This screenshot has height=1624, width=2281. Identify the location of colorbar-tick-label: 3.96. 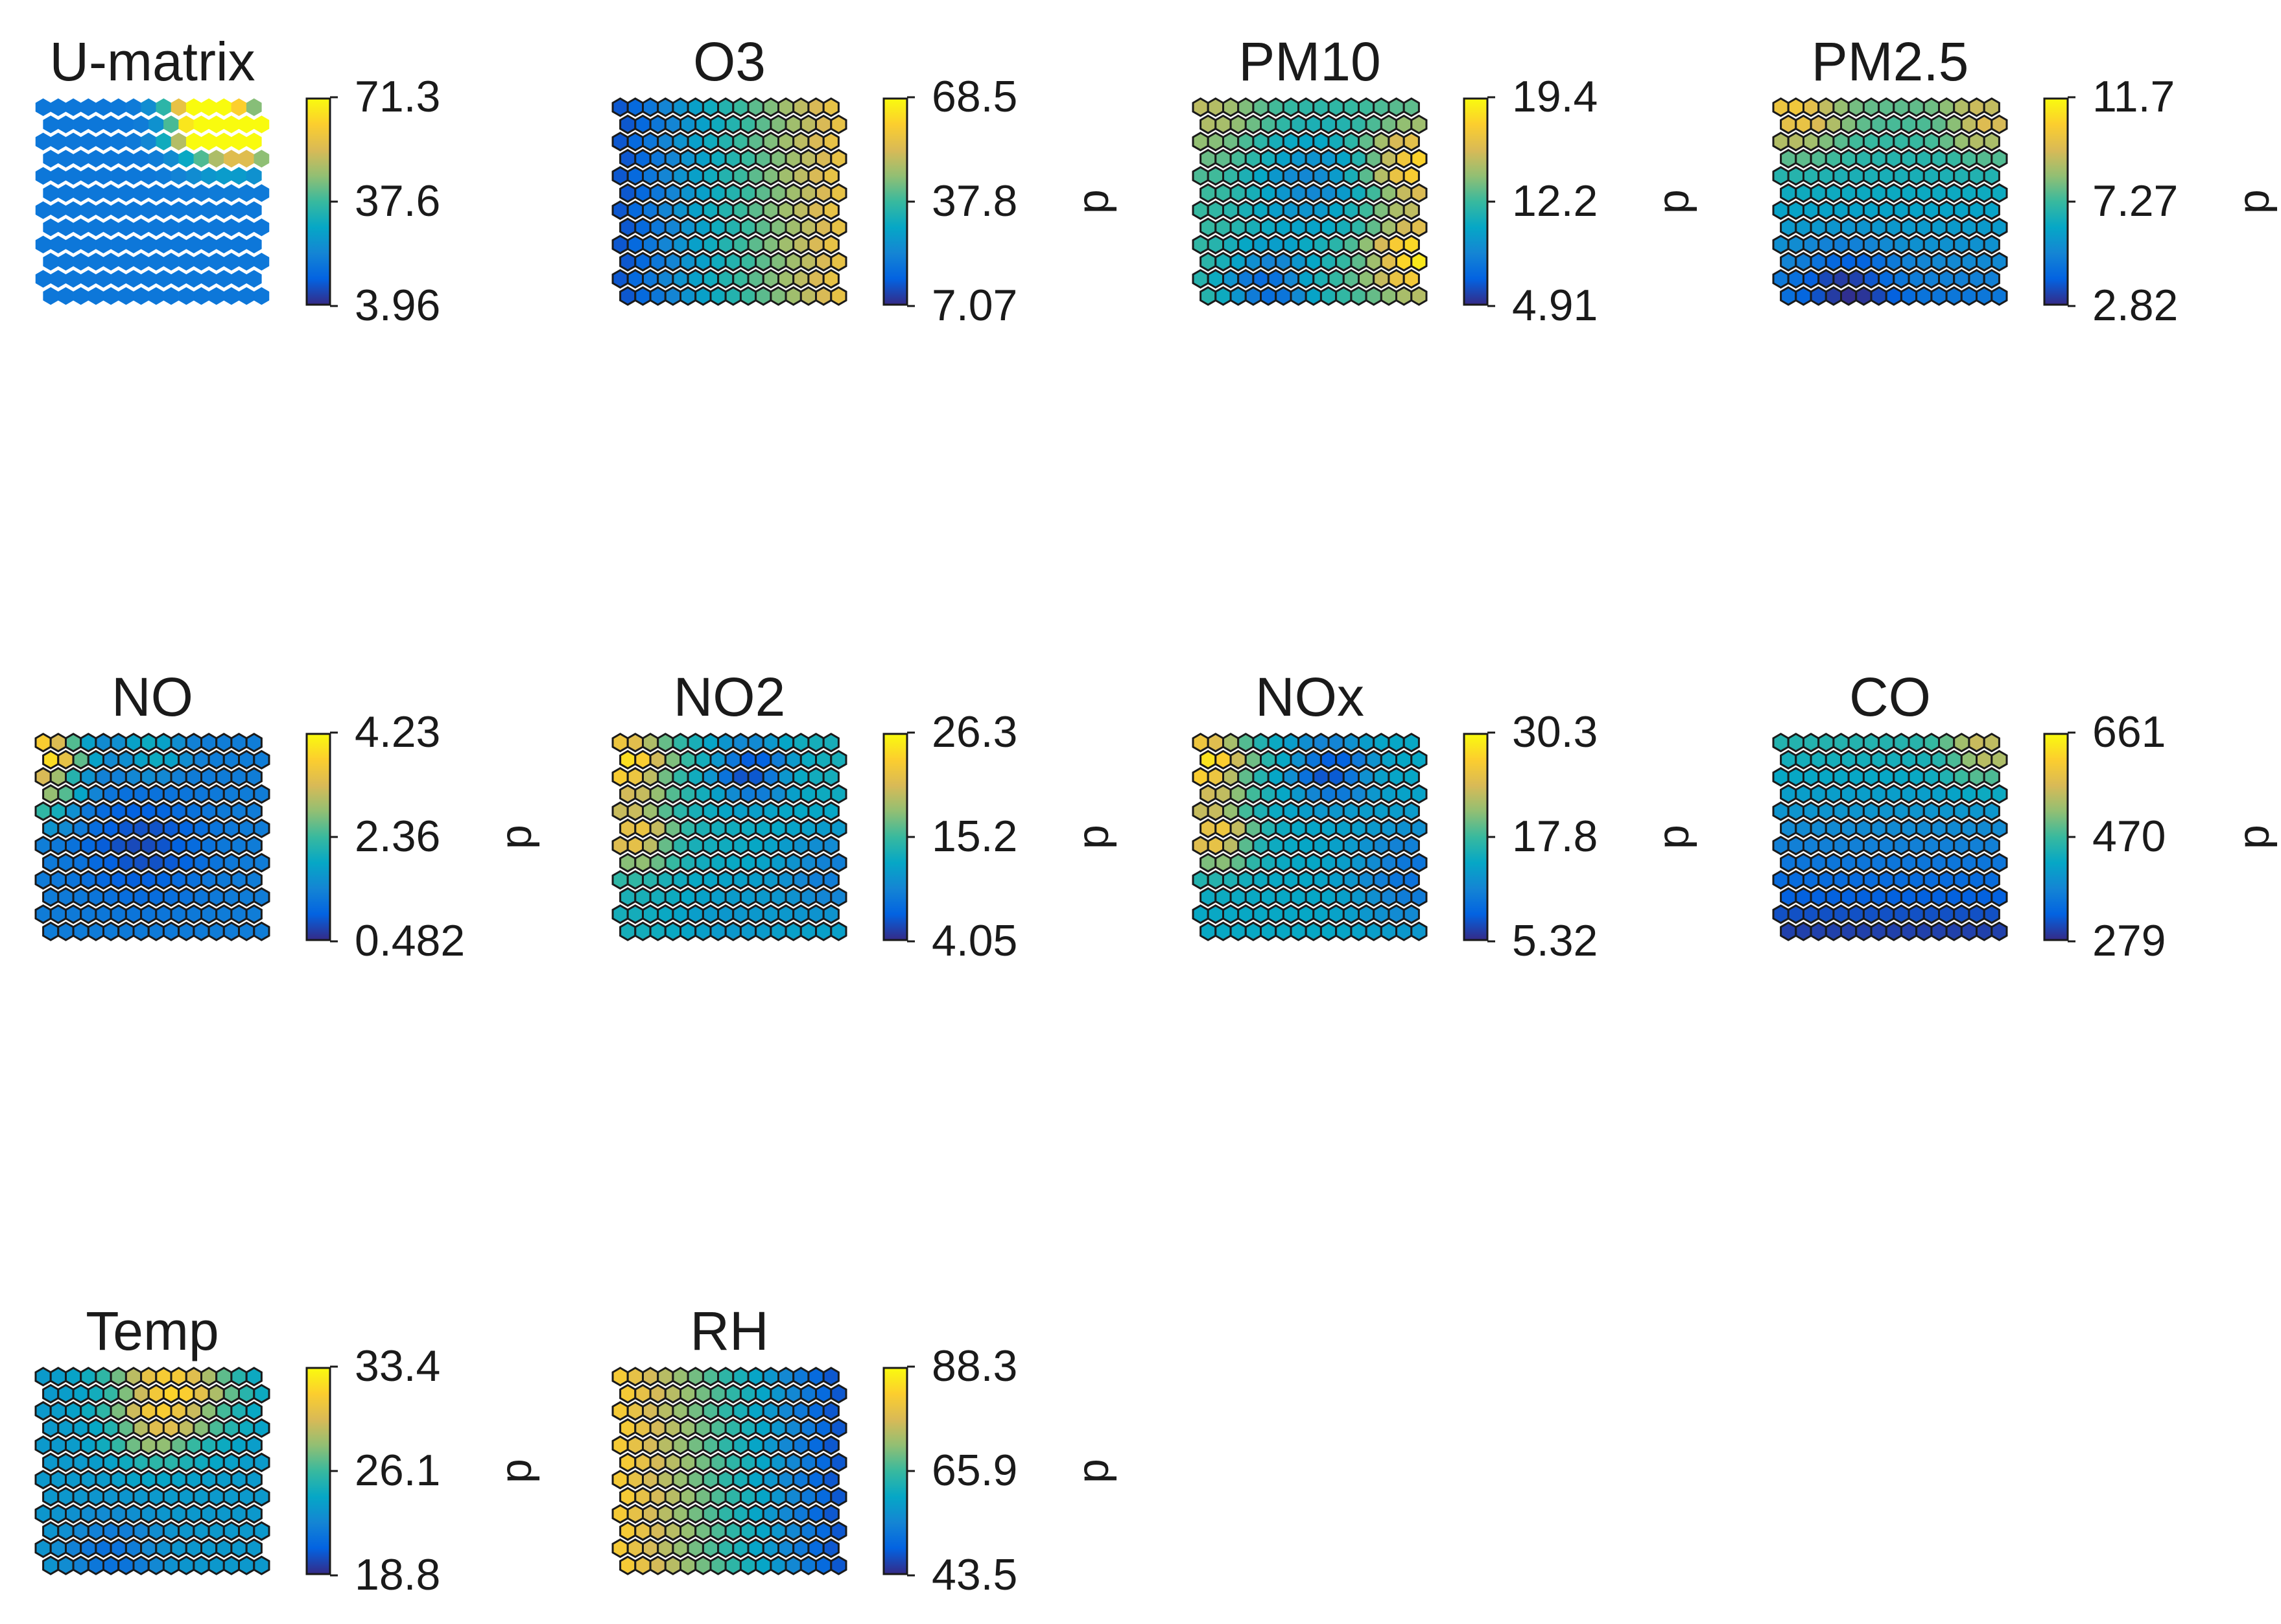
(398, 305).